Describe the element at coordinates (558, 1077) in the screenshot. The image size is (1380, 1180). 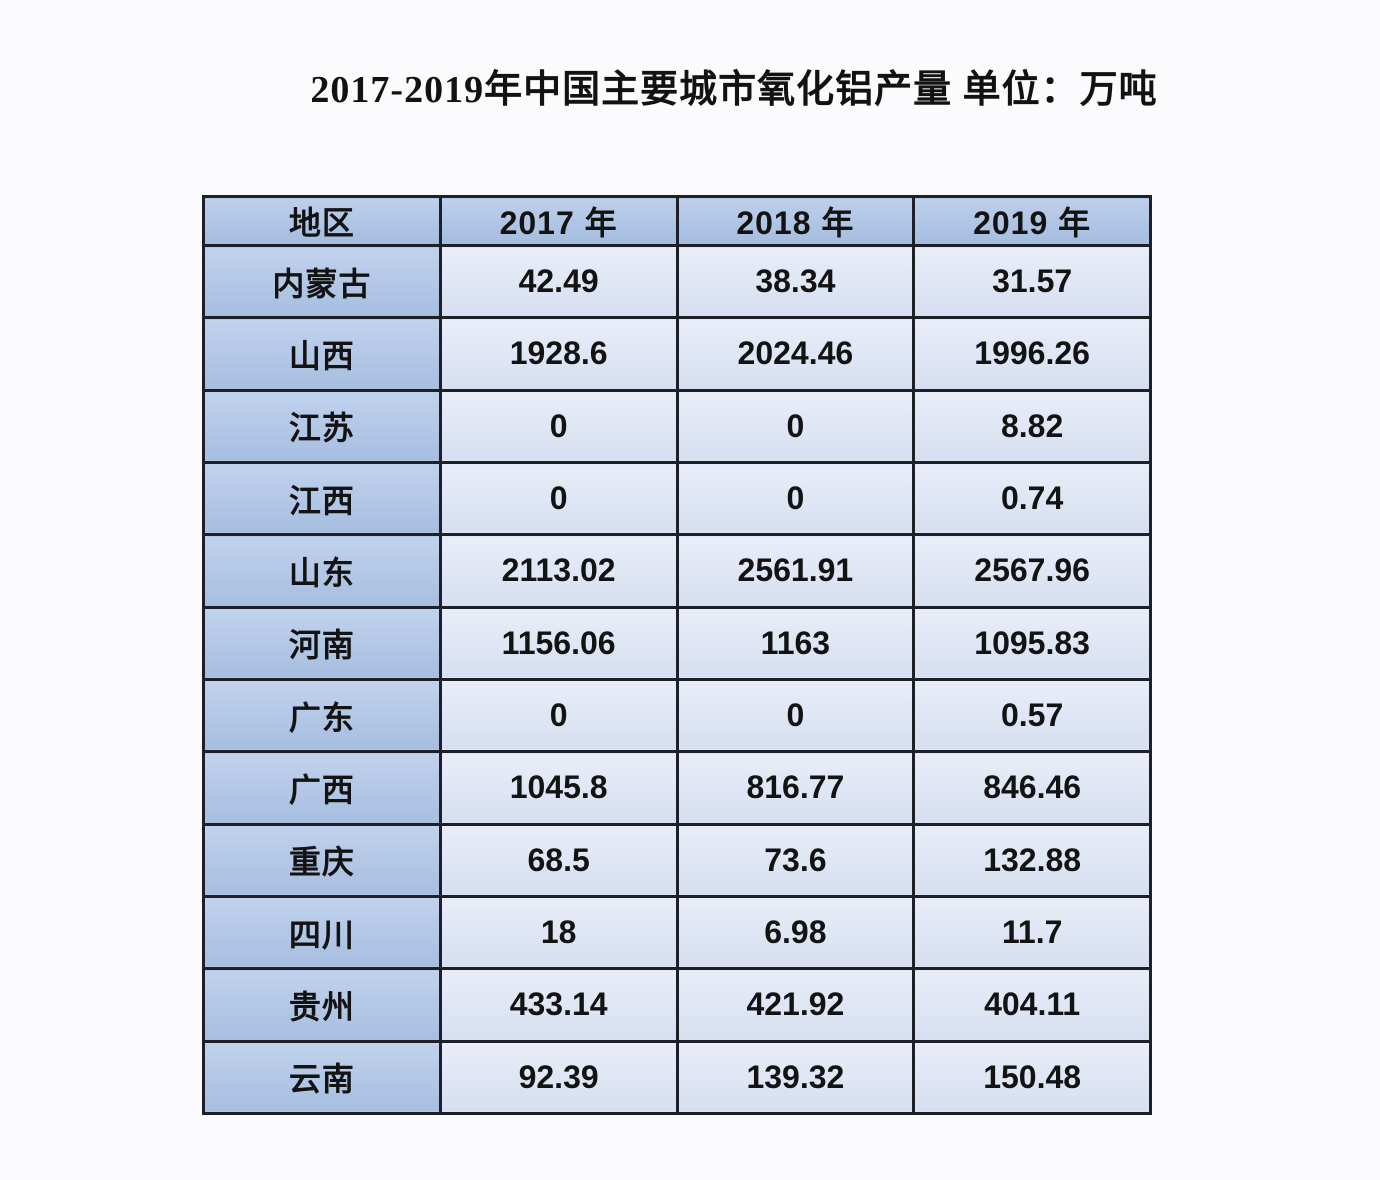
I see `value-cell: 92.39` at that location.